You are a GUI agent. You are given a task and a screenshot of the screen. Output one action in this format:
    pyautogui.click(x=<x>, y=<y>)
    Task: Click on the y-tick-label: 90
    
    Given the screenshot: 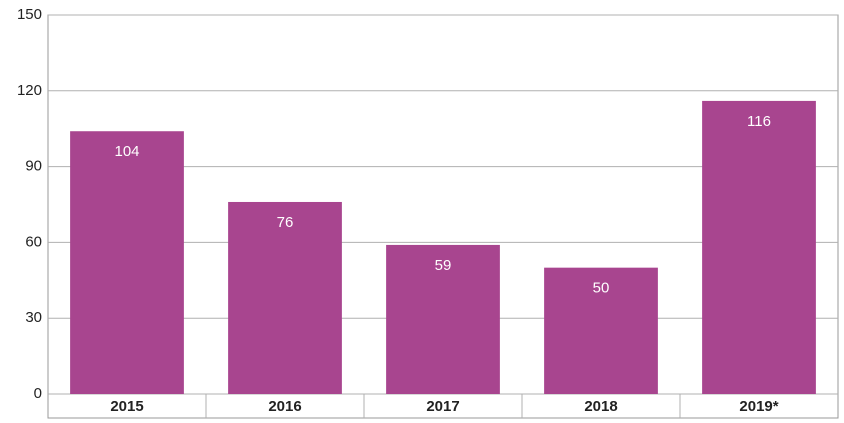 What is the action you would take?
    pyautogui.click(x=33, y=166)
    